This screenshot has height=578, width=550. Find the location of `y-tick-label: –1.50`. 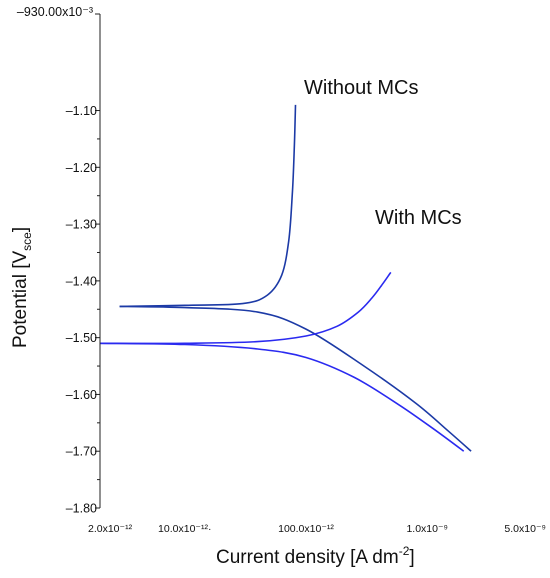

y-tick-label: –1.50 is located at coordinates (81, 338).